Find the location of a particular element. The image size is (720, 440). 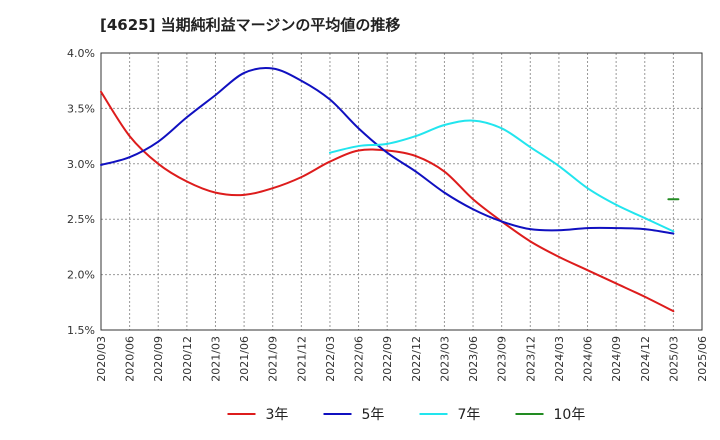

y-tick-label: 3.5% is located at coordinates (81, 108).